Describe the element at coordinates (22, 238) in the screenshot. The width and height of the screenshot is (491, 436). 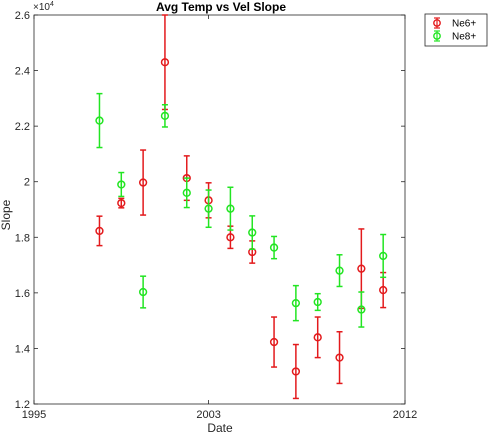
I see `y-tick-label: 1.8` at that location.